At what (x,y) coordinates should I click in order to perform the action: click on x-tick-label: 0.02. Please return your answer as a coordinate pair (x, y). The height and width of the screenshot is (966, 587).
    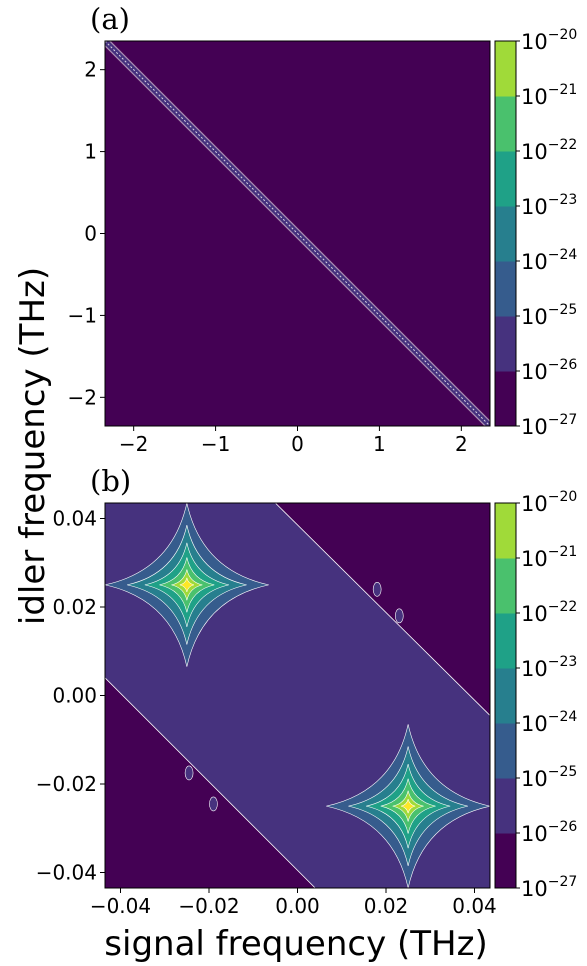
    Looking at the image, I should click on (386, 906).